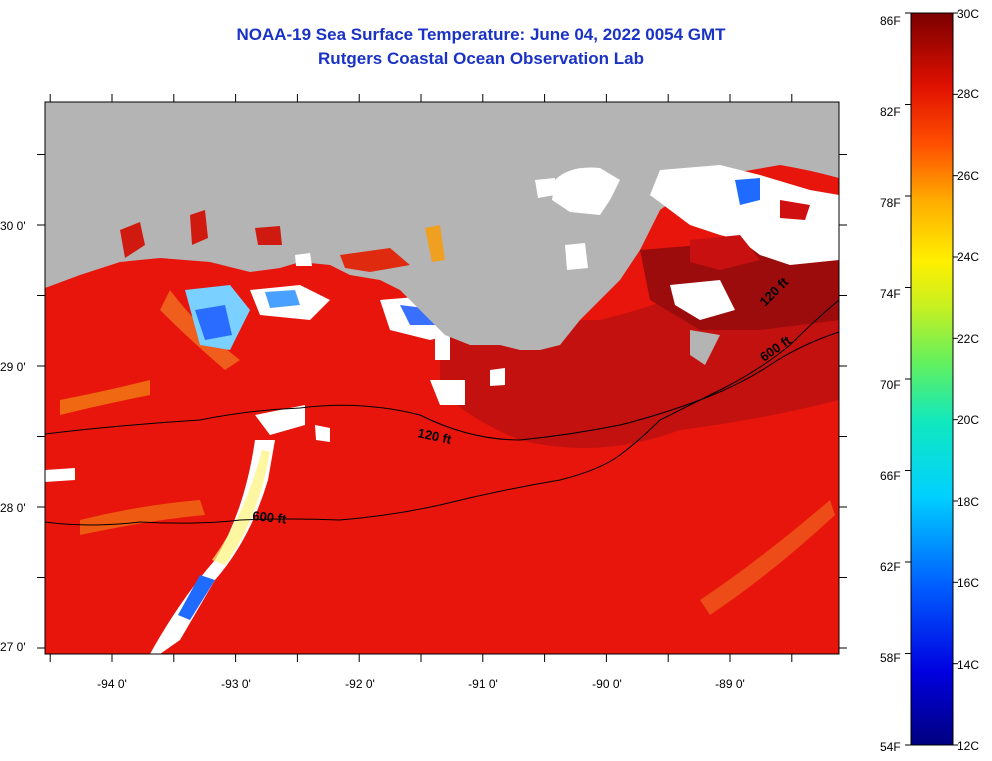 Image resolution: width=992 pixels, height=761 pixels. What do you see at coordinates (890, 294) in the screenshot?
I see `colorbar-f-74: 74F` at bounding box center [890, 294].